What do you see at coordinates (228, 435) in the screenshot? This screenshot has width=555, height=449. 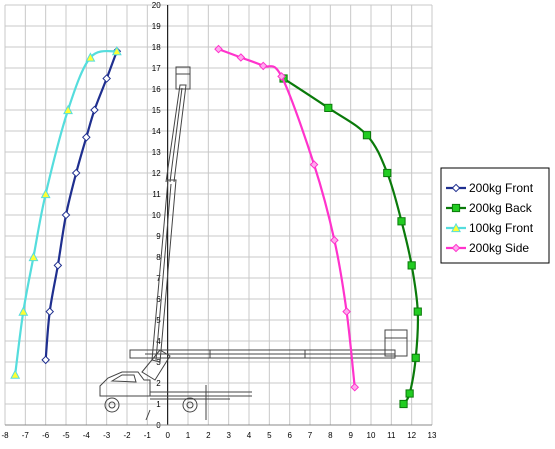 I see `x-tick-label: 3` at bounding box center [228, 435].